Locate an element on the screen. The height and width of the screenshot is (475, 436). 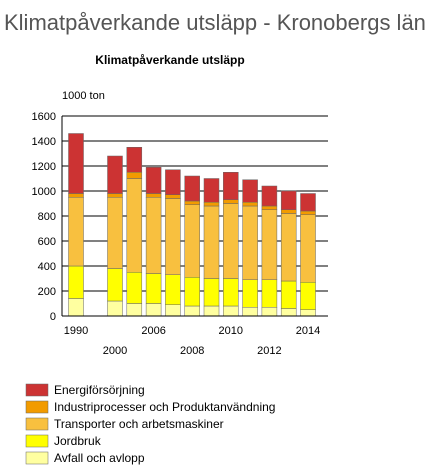
y-tick-label: 1400 is located at coordinates (44, 142).